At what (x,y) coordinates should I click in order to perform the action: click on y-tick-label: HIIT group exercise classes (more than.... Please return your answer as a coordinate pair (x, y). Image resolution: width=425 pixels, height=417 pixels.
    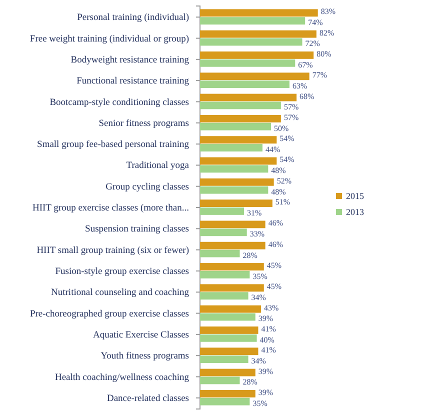
    Looking at the image, I should click on (110, 209).